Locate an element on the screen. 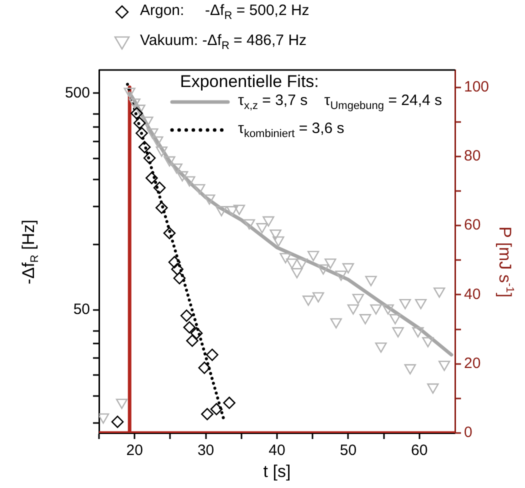  legend-label: Vakuum: -Δf$_{R}$ = 486,7 Hz is located at coordinates (223, 42).